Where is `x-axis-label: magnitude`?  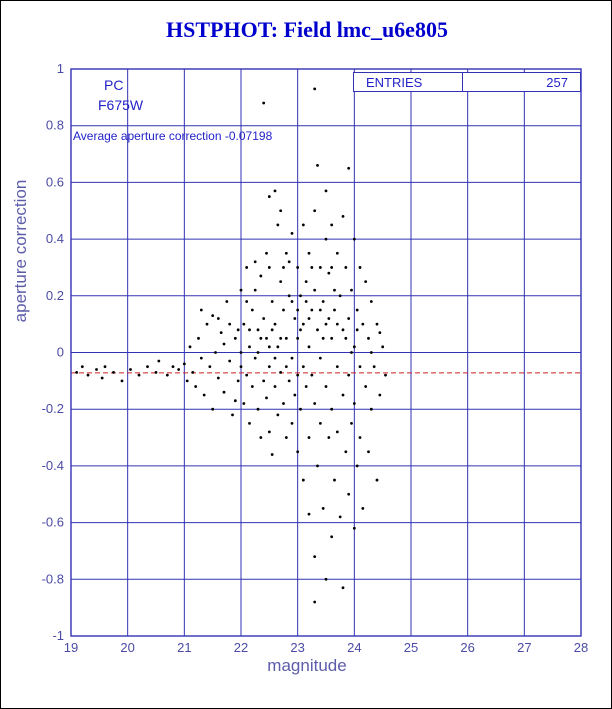
x-axis-label: magnitude is located at coordinates (307, 665).